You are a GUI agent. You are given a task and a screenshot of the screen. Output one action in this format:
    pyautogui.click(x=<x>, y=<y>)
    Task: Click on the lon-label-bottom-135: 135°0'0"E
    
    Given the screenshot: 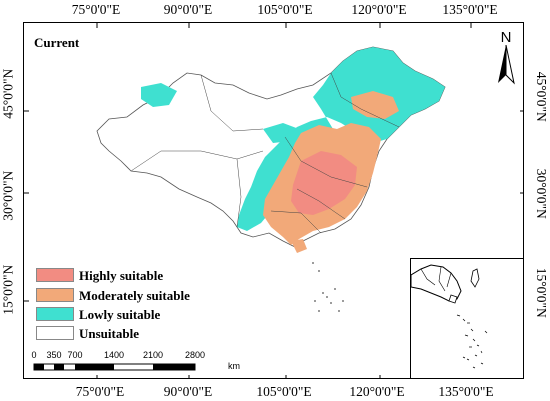 What is the action you would take?
    pyautogui.click(x=466, y=391)
    